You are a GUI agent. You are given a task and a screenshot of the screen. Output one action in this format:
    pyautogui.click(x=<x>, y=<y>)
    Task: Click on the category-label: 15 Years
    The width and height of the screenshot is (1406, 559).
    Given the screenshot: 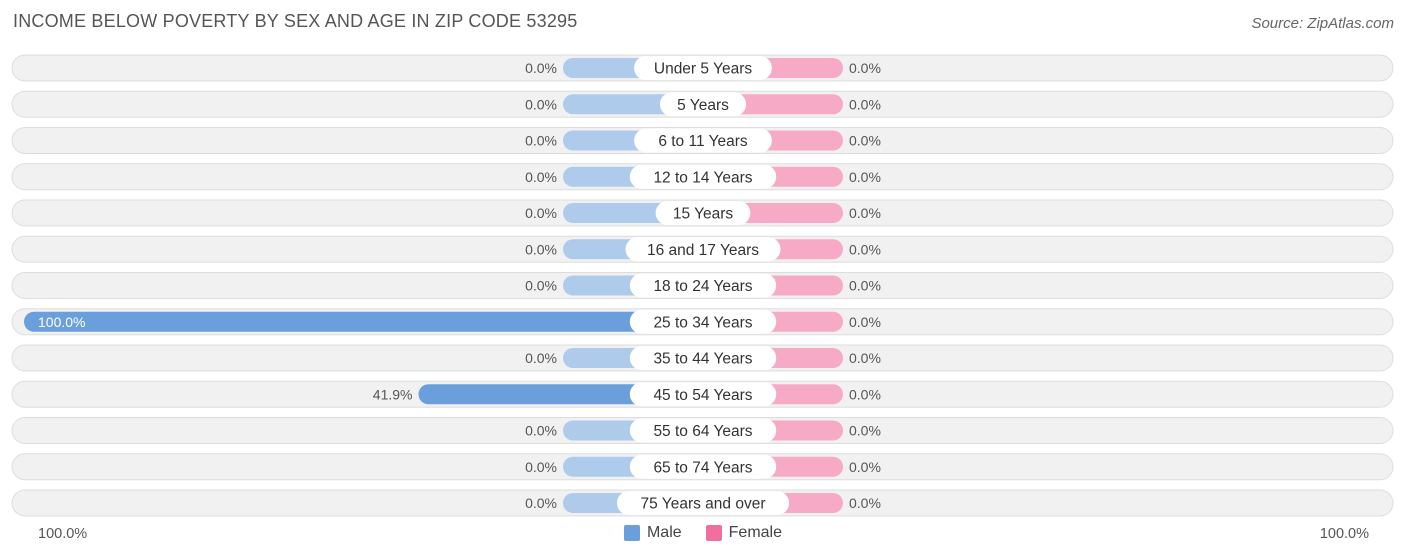 What is the action you would take?
    pyautogui.click(x=703, y=214)
    